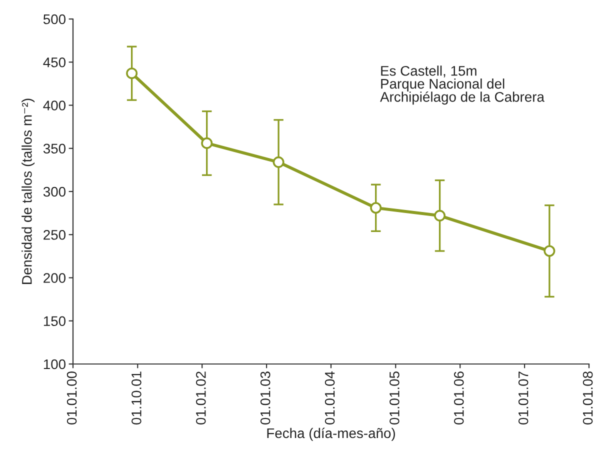 This screenshot has width=596, height=452. What do you see at coordinates (54, 62) in the screenshot?
I see `y-tick-label: 450` at bounding box center [54, 62].